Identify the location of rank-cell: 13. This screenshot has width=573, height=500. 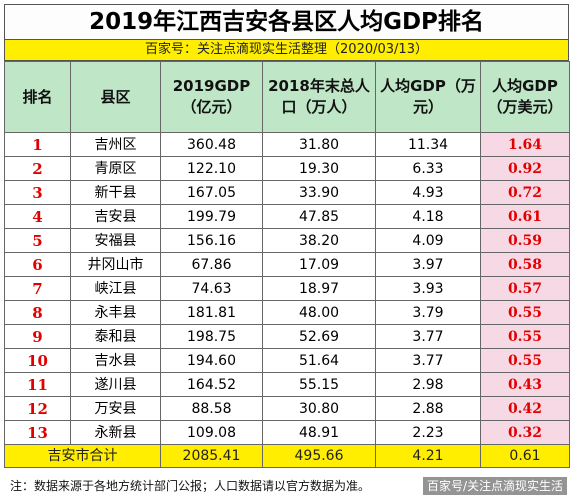
(37, 432).